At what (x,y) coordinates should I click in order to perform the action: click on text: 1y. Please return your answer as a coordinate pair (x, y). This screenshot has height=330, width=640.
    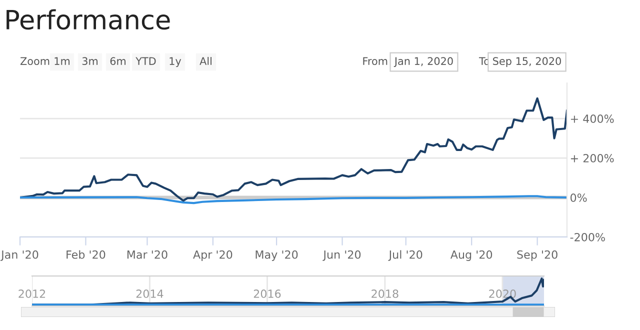
    Looking at the image, I should click on (176, 62).